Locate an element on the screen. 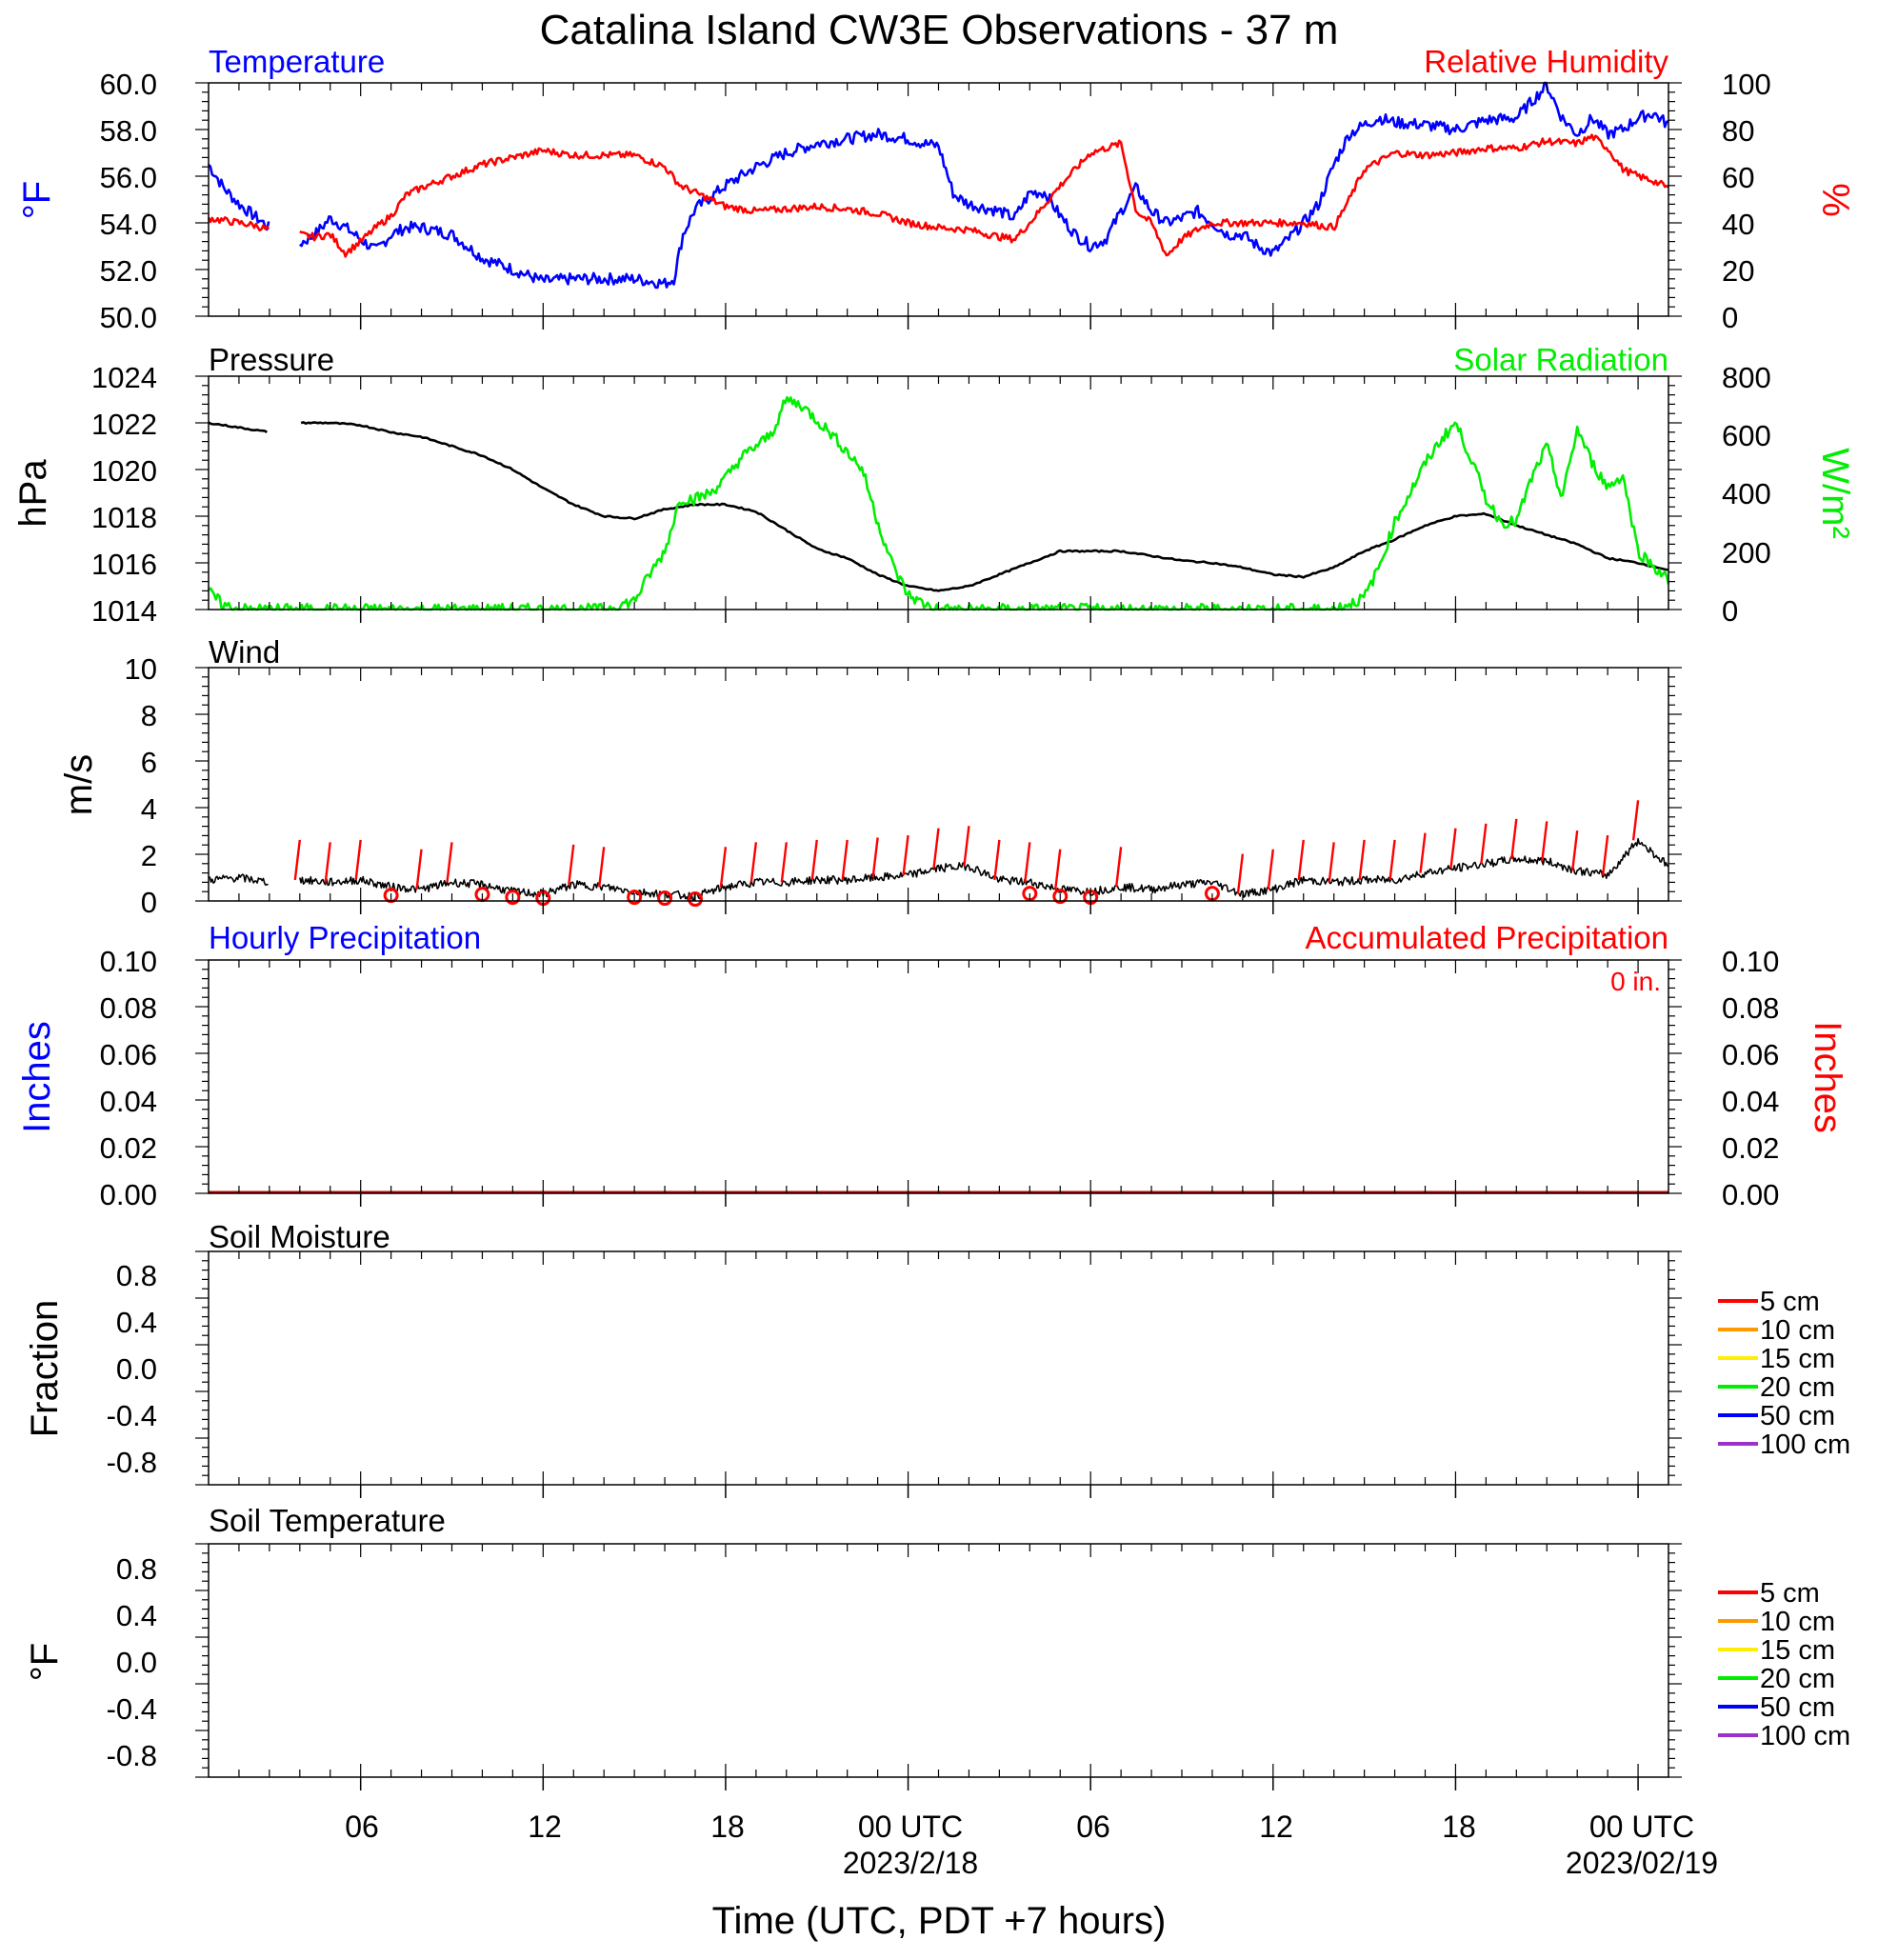 The image size is (1878, 1960). y-tick-label: 58.0 is located at coordinates (128, 131).